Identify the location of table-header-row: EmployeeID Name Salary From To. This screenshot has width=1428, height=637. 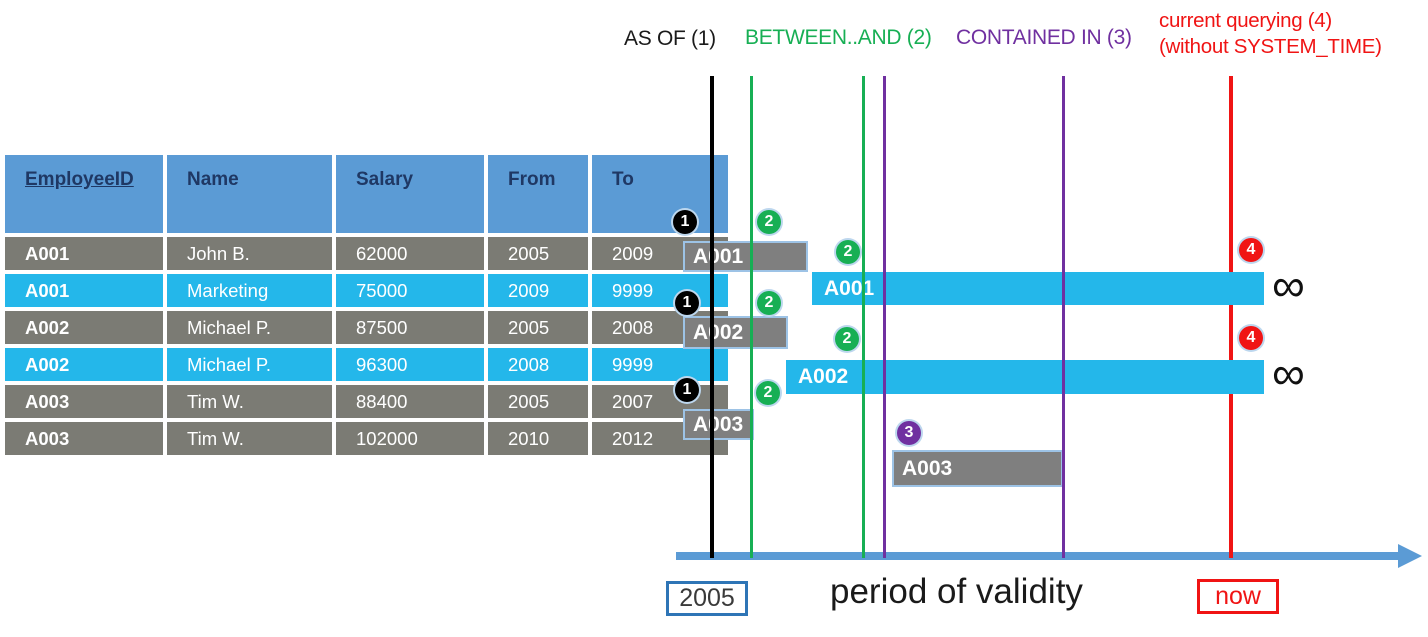
(366, 194).